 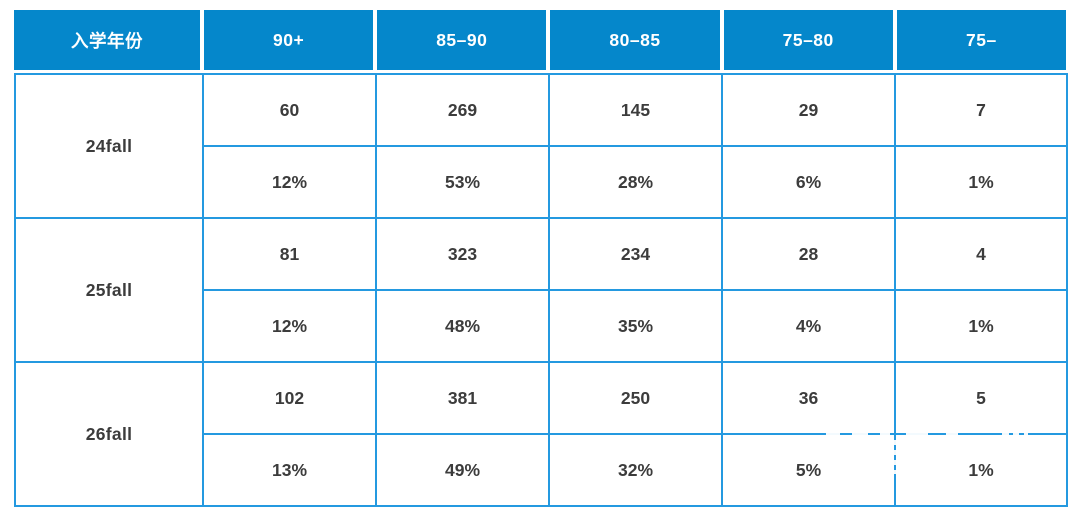 What do you see at coordinates (289, 40) in the screenshot?
I see `header-cell-90plus: 90+` at bounding box center [289, 40].